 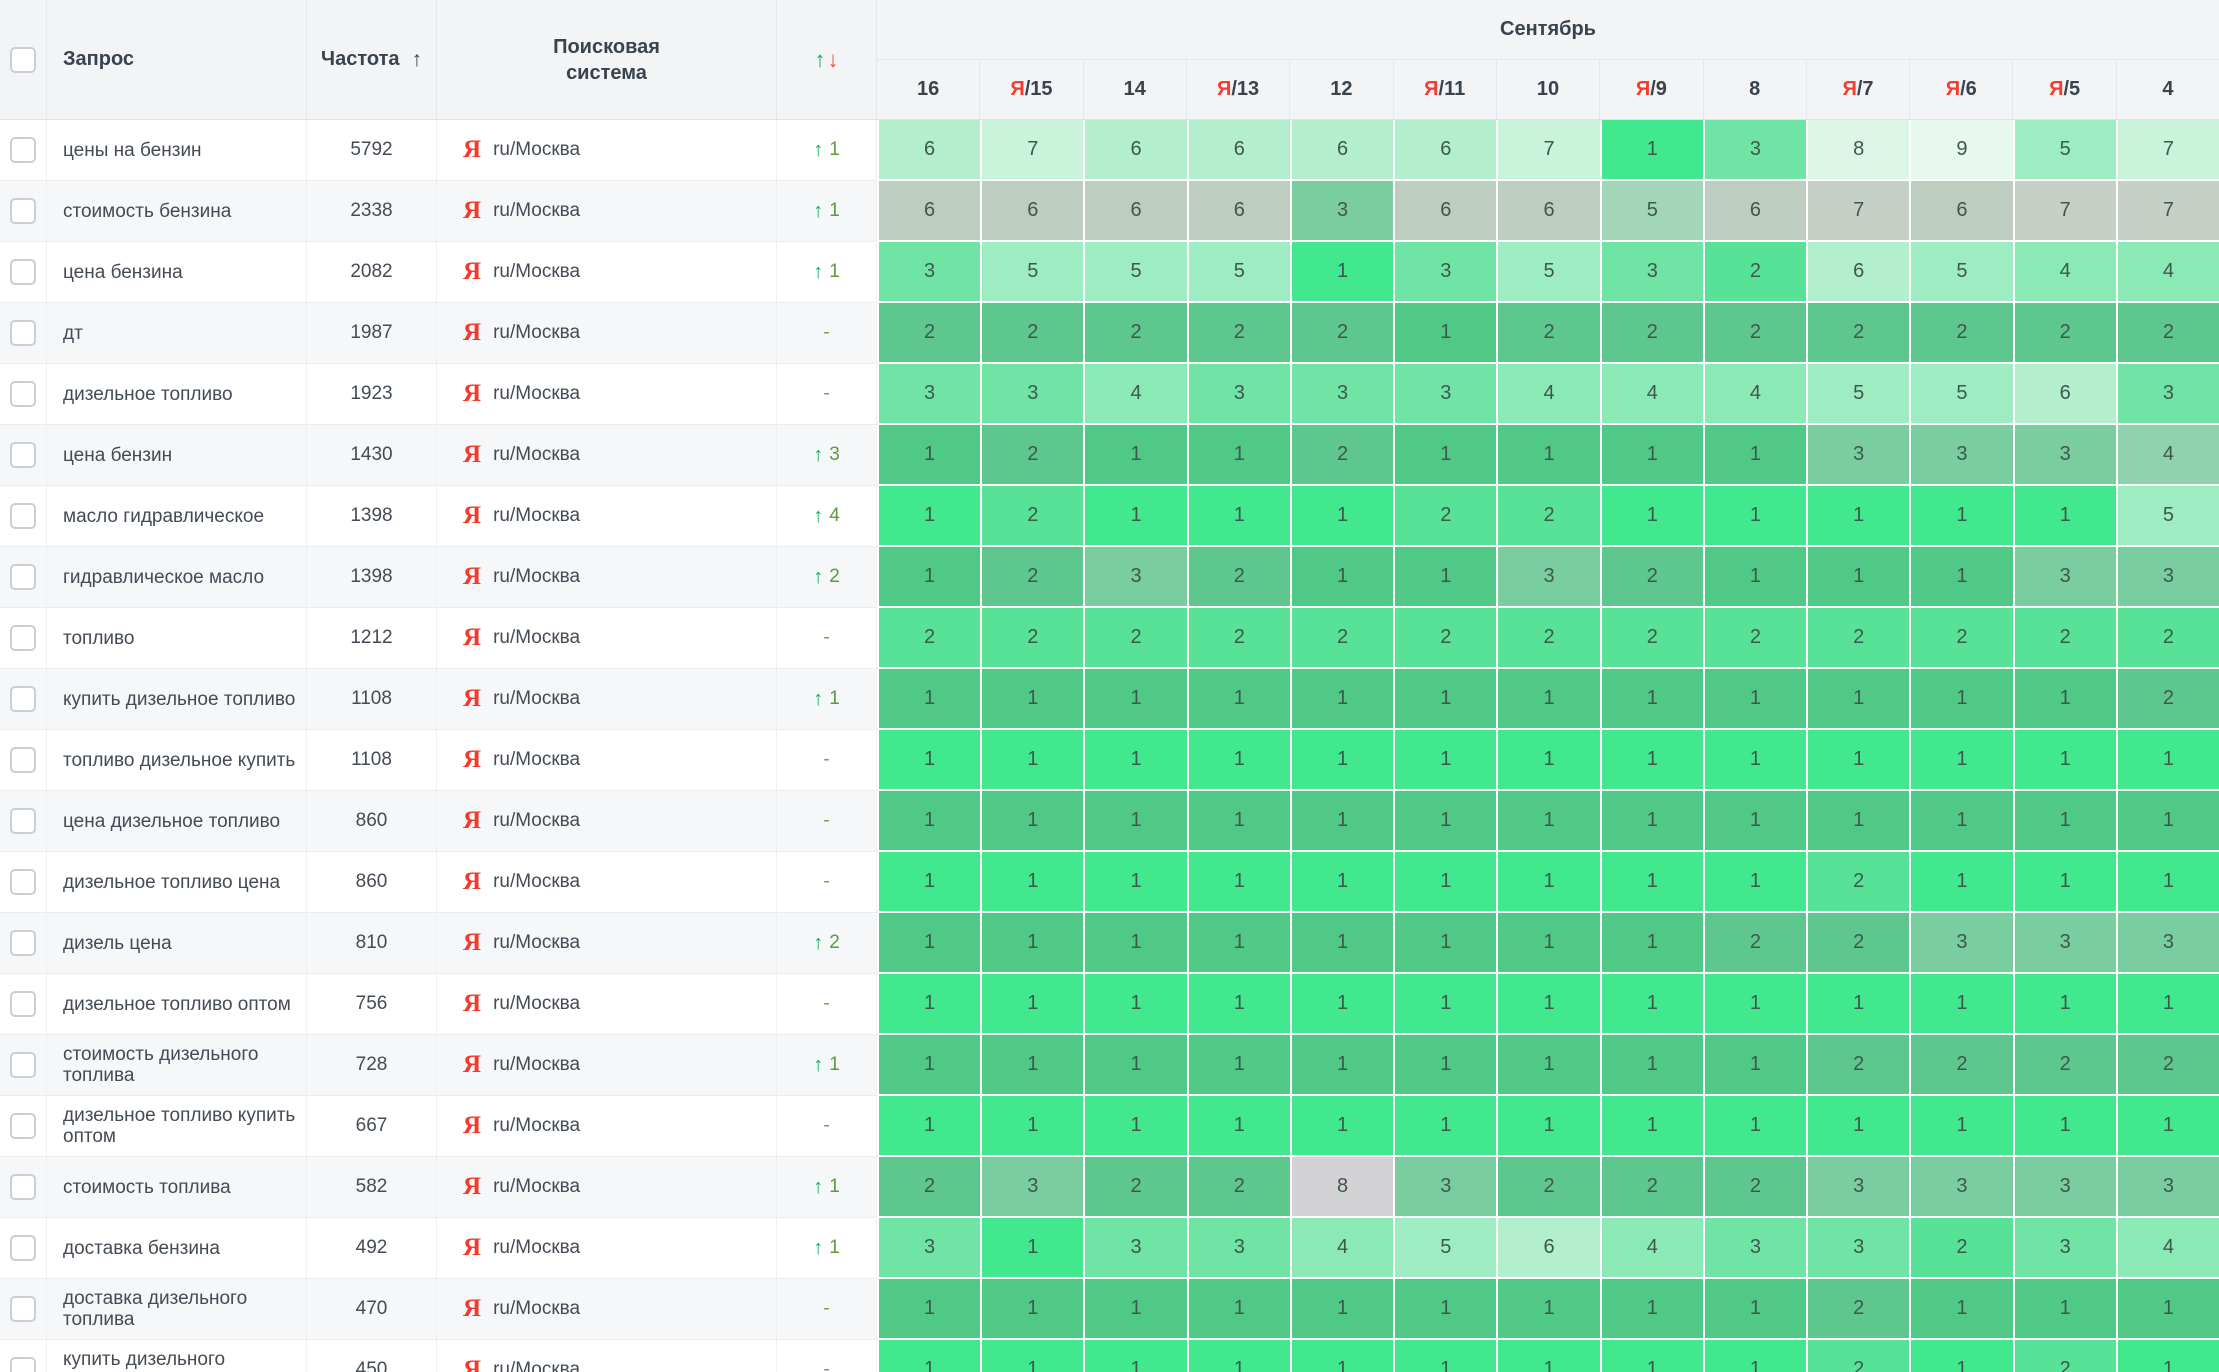 What do you see at coordinates (177, 699) in the screenshot?
I see `query-text: купить дизельное топливо` at bounding box center [177, 699].